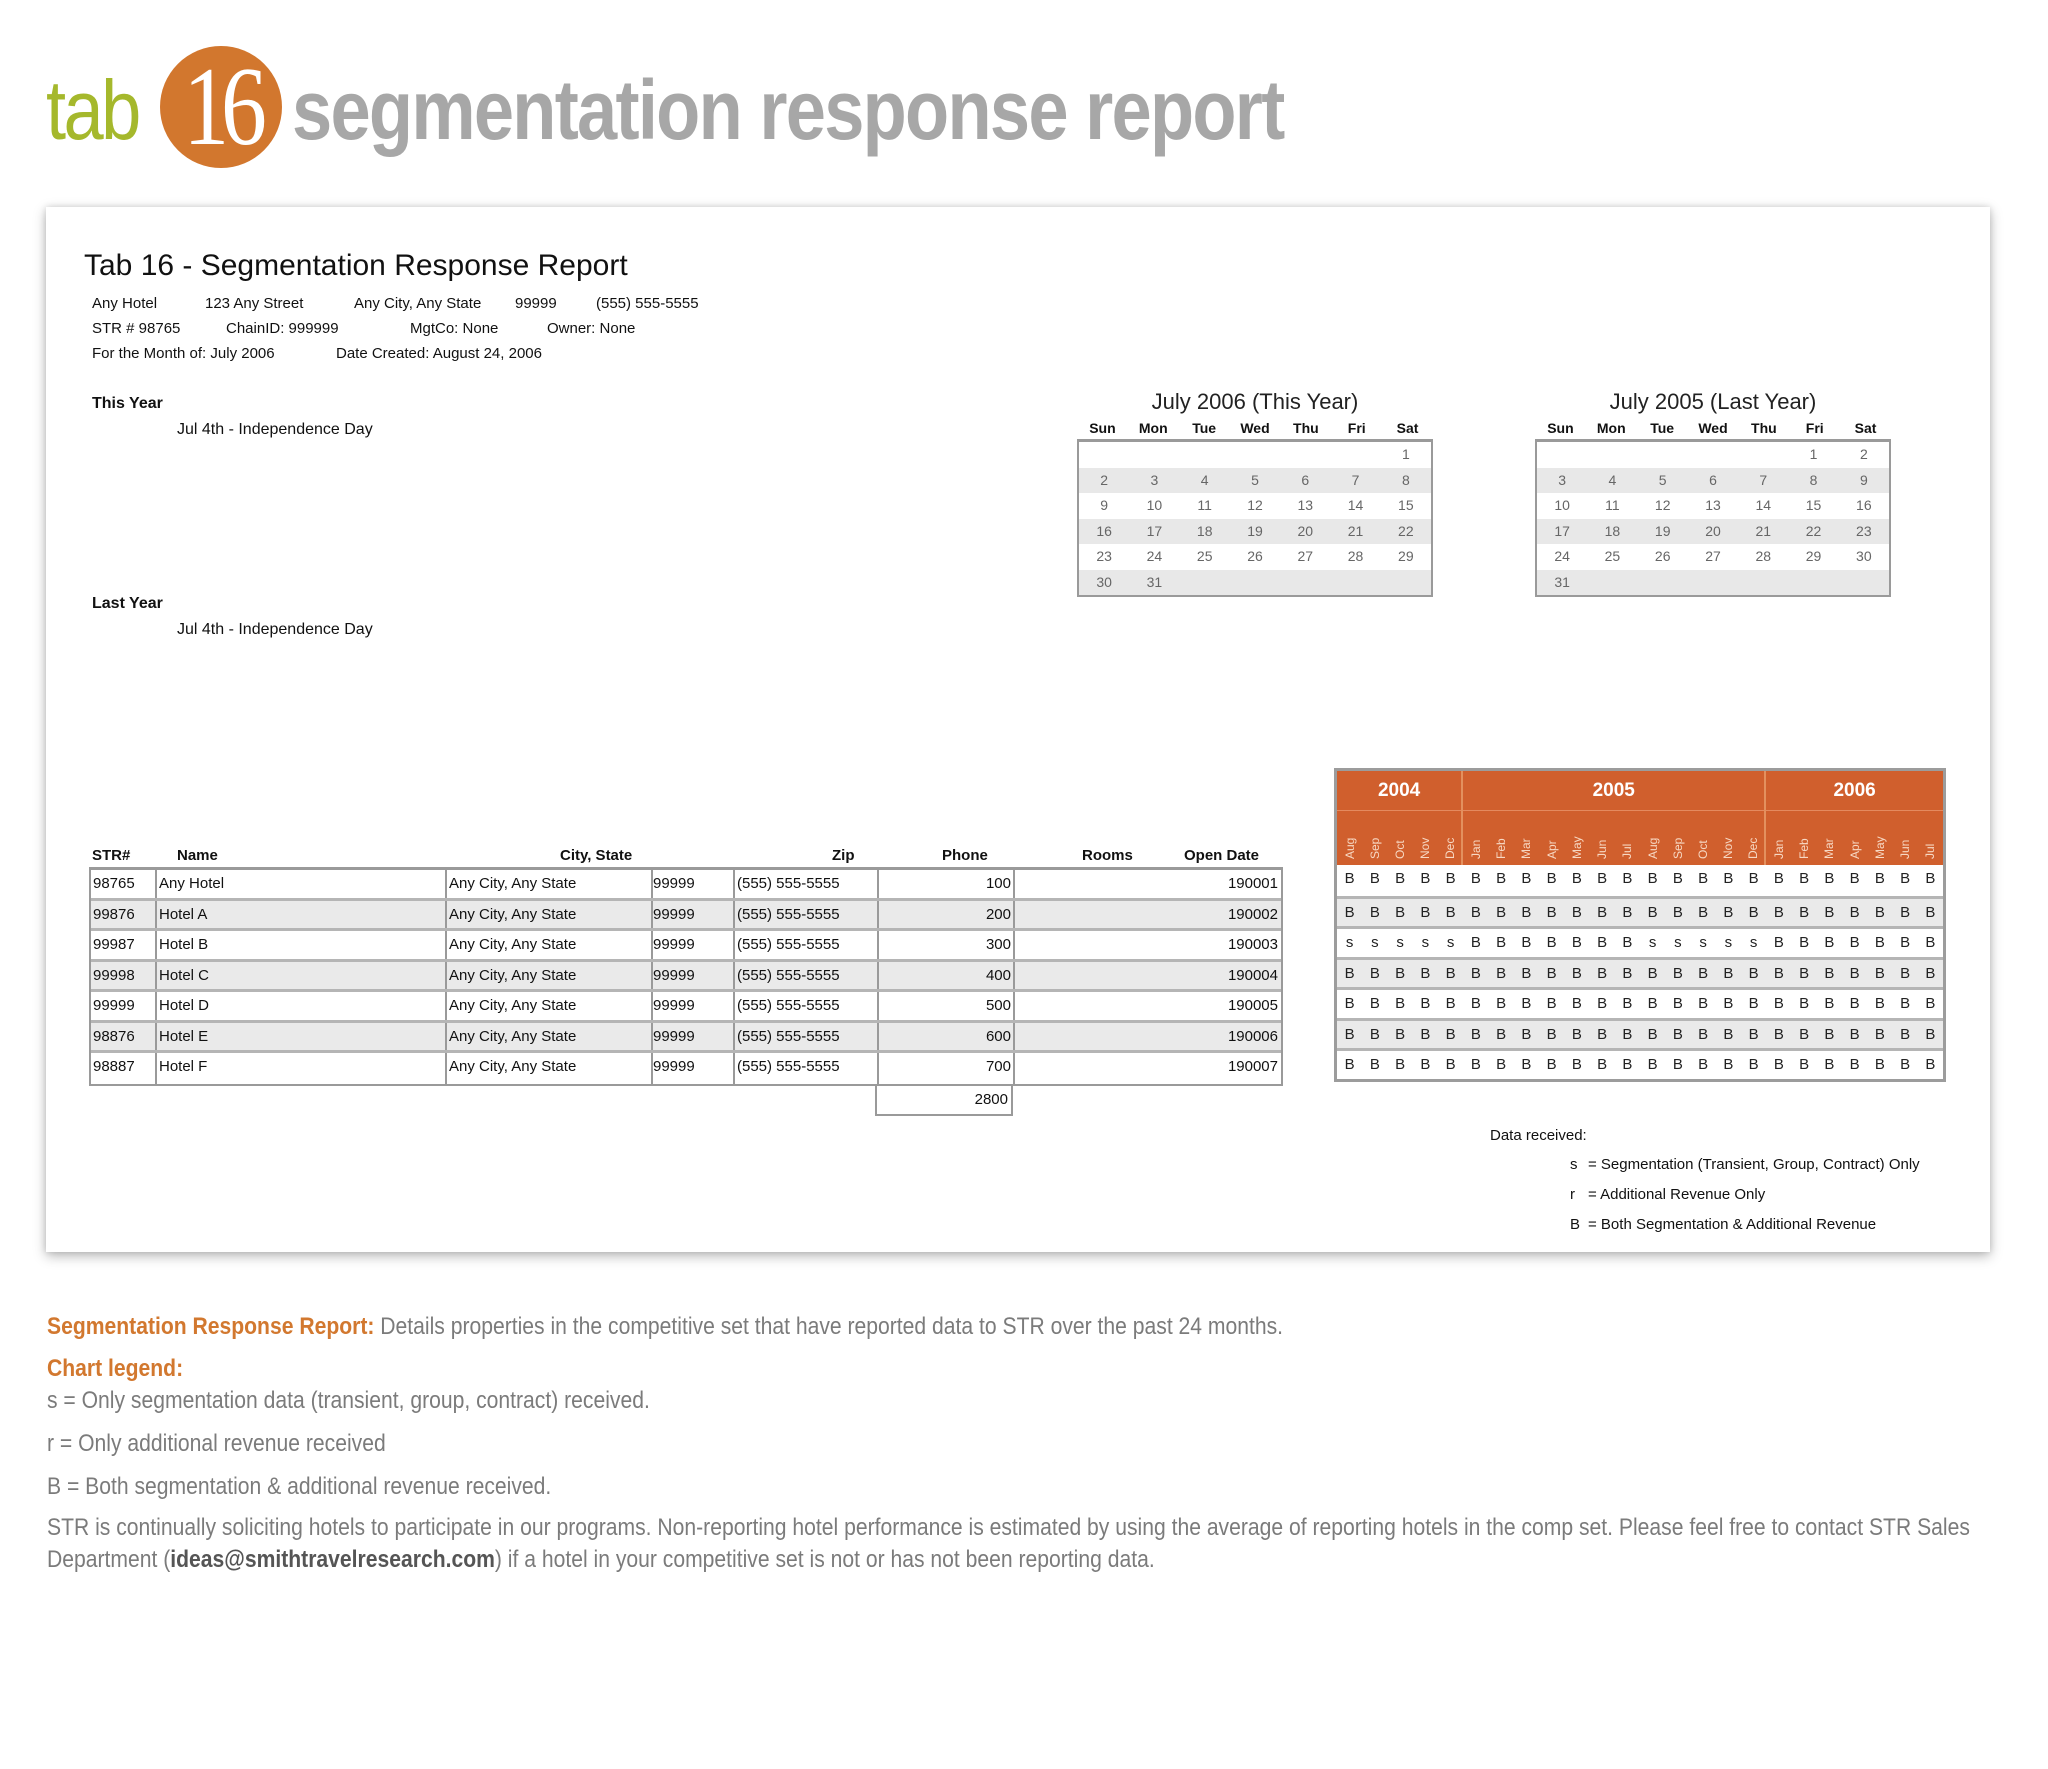 The width and height of the screenshot is (2048, 1769). I want to click on contact-email-link: ideas@smithtravelresearch.com, so click(332, 1559).